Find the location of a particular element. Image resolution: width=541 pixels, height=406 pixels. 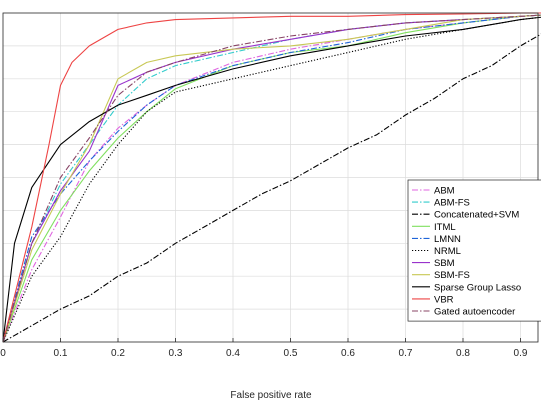

legend-box is located at coordinates (474, 250).